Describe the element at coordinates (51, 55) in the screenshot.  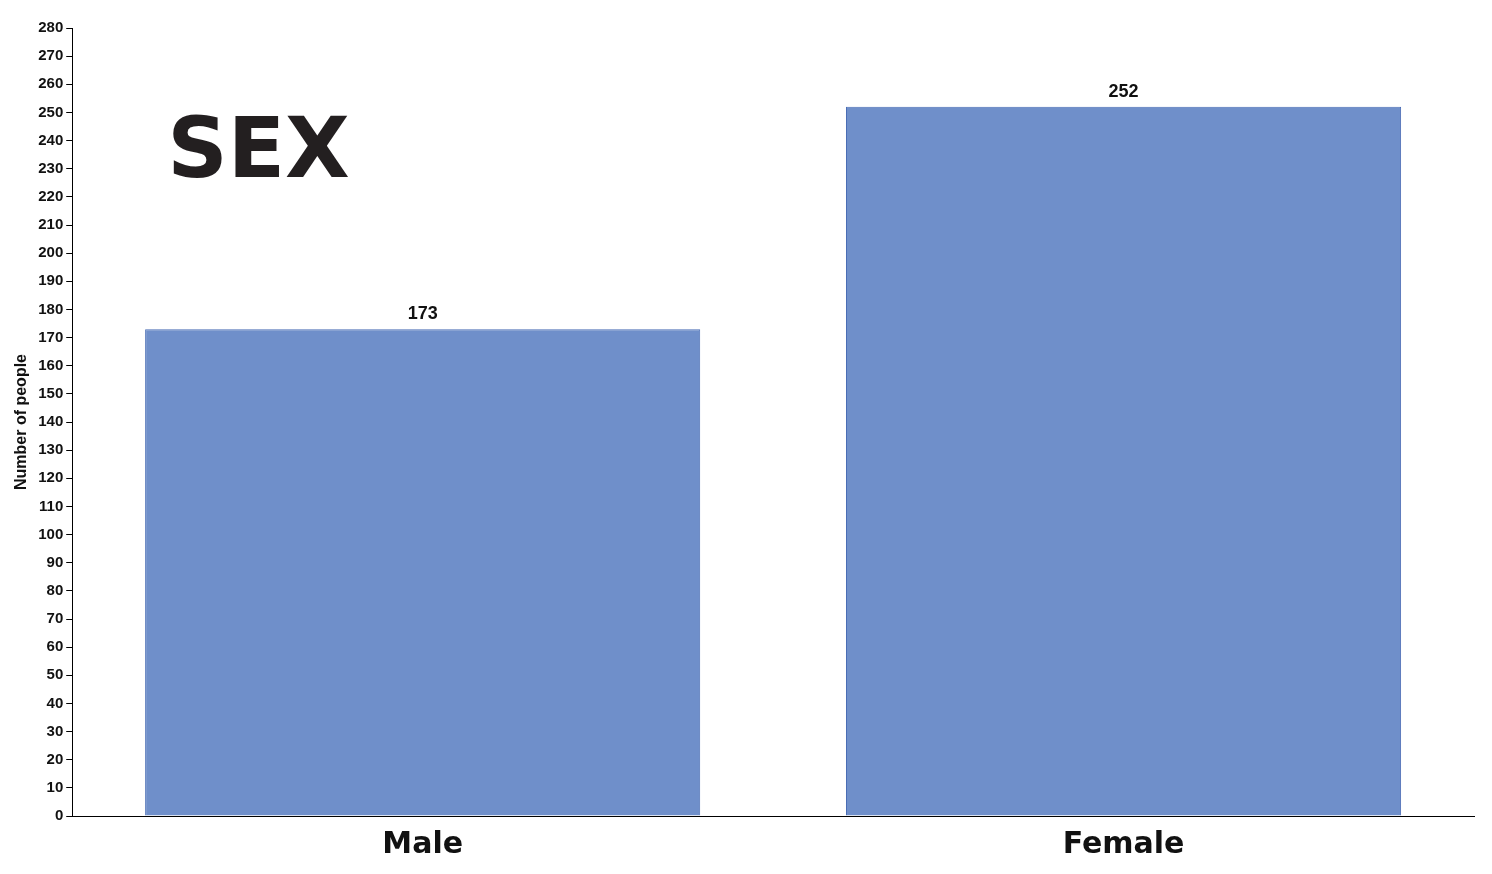
I see `y-tick-label: 270` at that location.